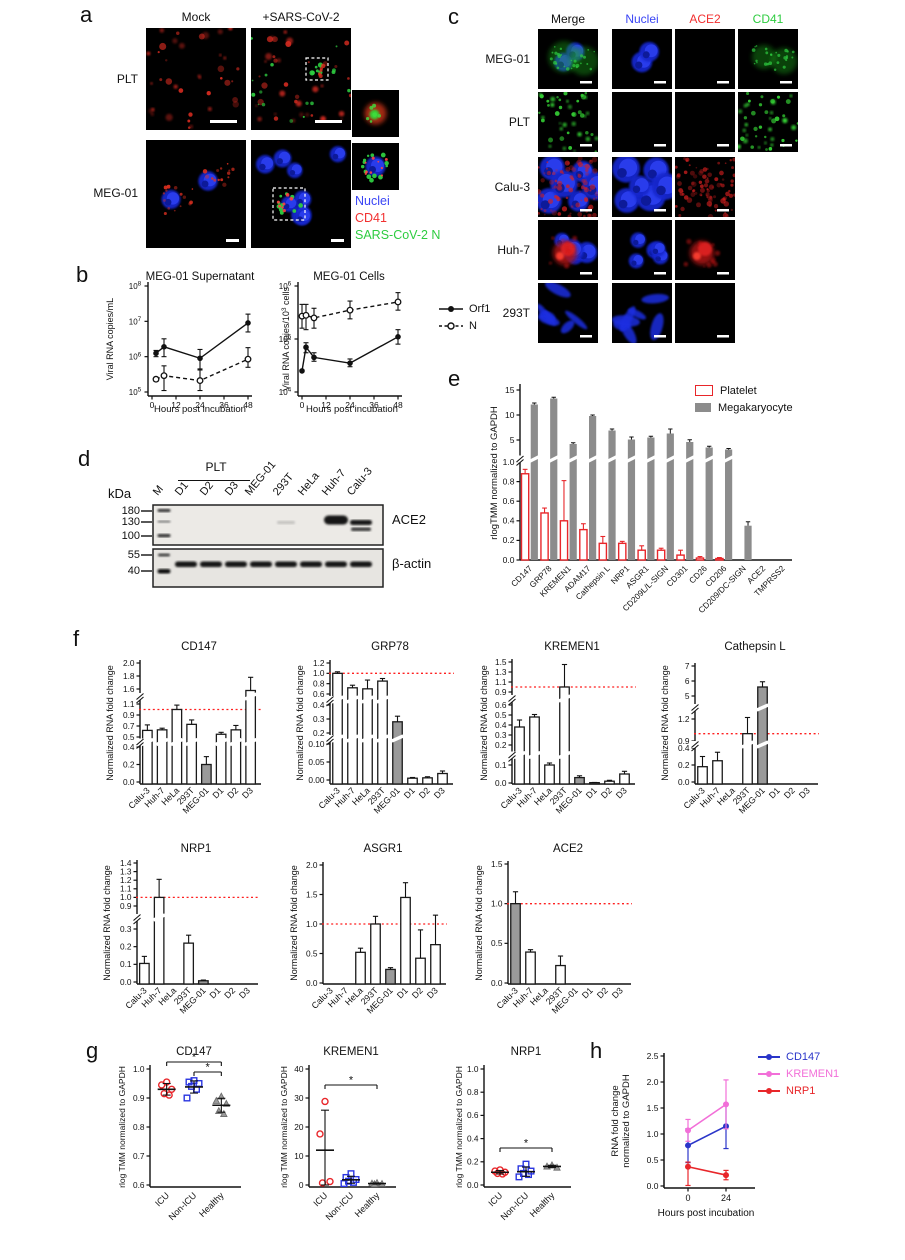  I want to click on svg-text:RNA fold changenormalized to G: RNA fold changenormalized to GAPDH, so click(621, 1121).